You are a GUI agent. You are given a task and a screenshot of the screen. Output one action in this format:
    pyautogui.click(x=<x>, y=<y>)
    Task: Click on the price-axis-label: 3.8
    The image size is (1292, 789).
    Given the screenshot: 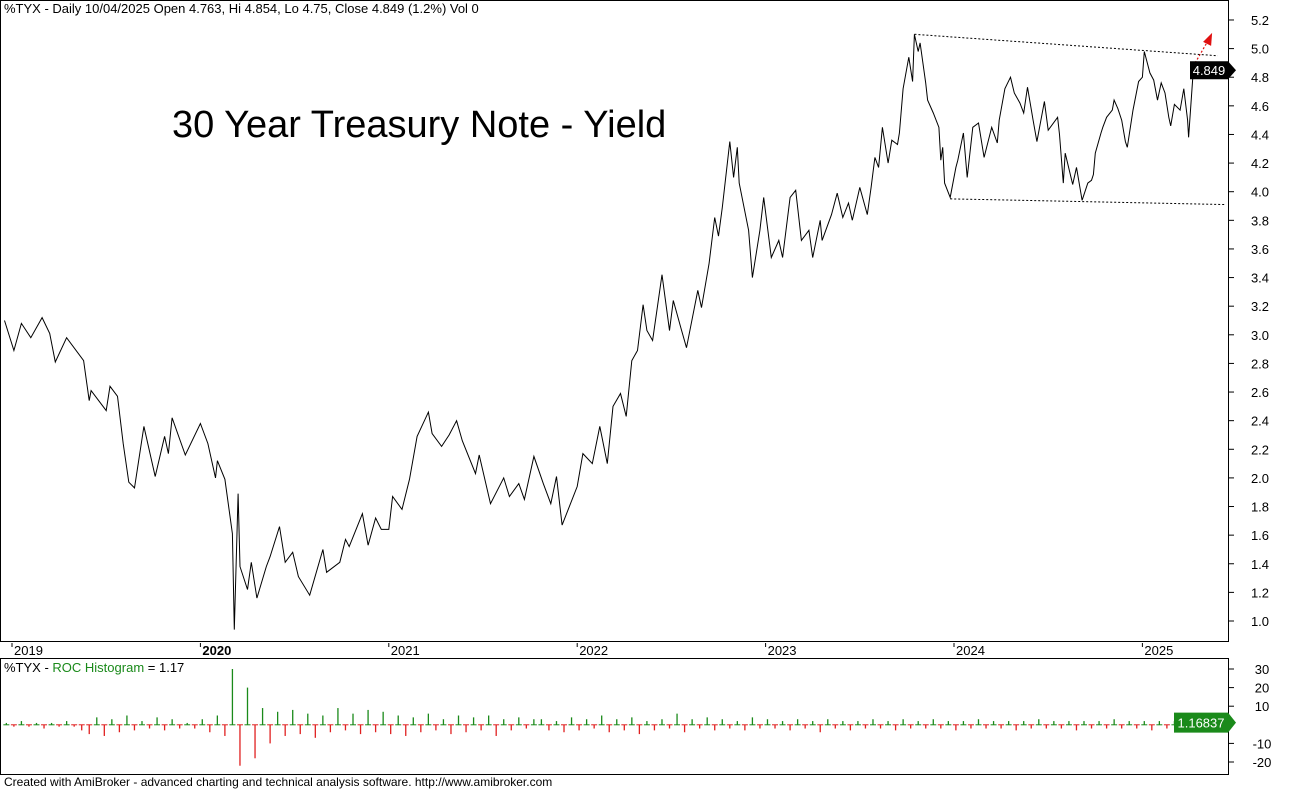 What is the action you would take?
    pyautogui.click(x=1260, y=220)
    